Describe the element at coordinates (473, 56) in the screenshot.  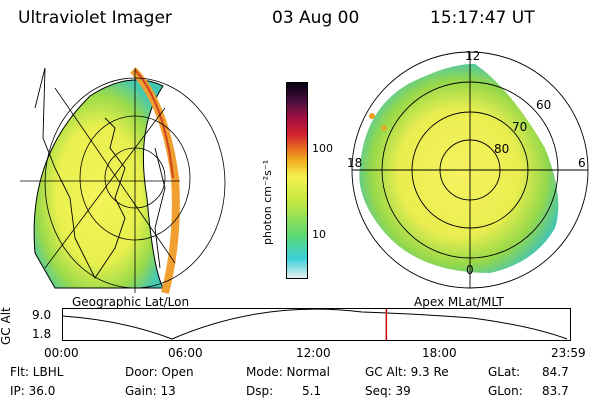
I see `mlt-label-12: 12` at that location.